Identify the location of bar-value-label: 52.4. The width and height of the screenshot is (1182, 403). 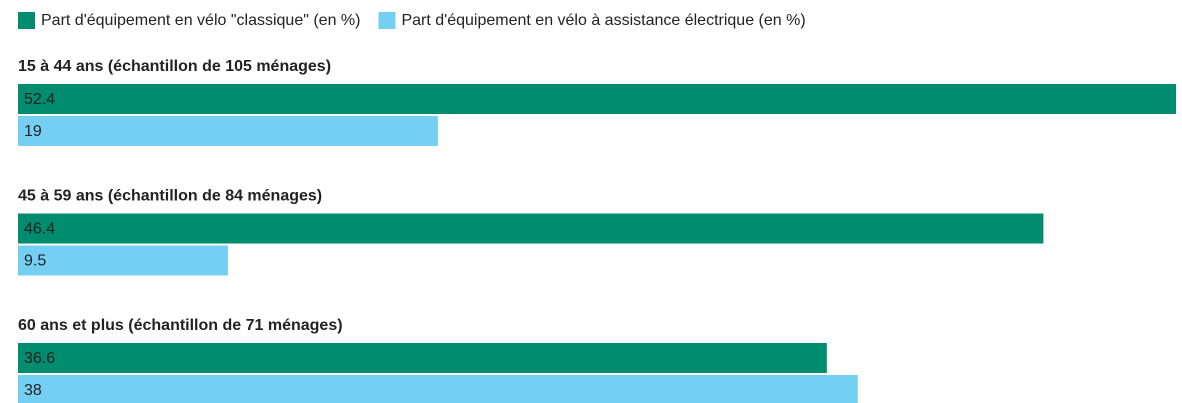
(39, 99).